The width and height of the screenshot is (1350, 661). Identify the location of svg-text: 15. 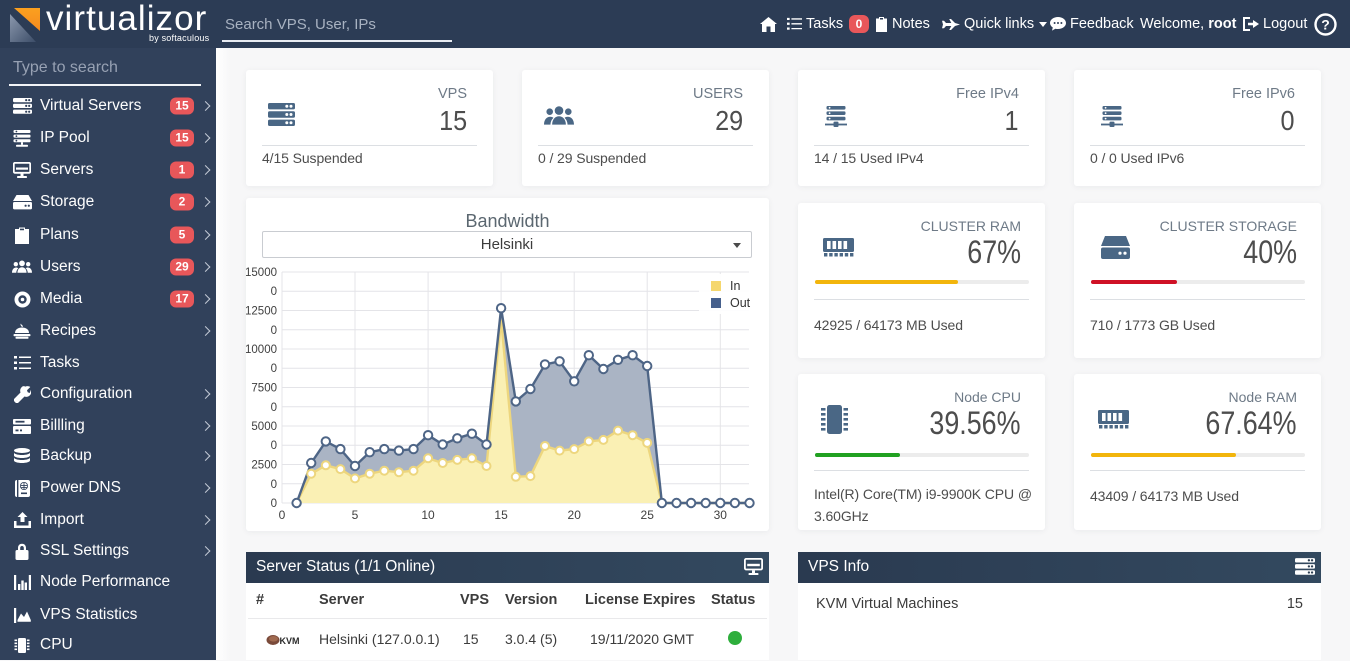
(501, 515).